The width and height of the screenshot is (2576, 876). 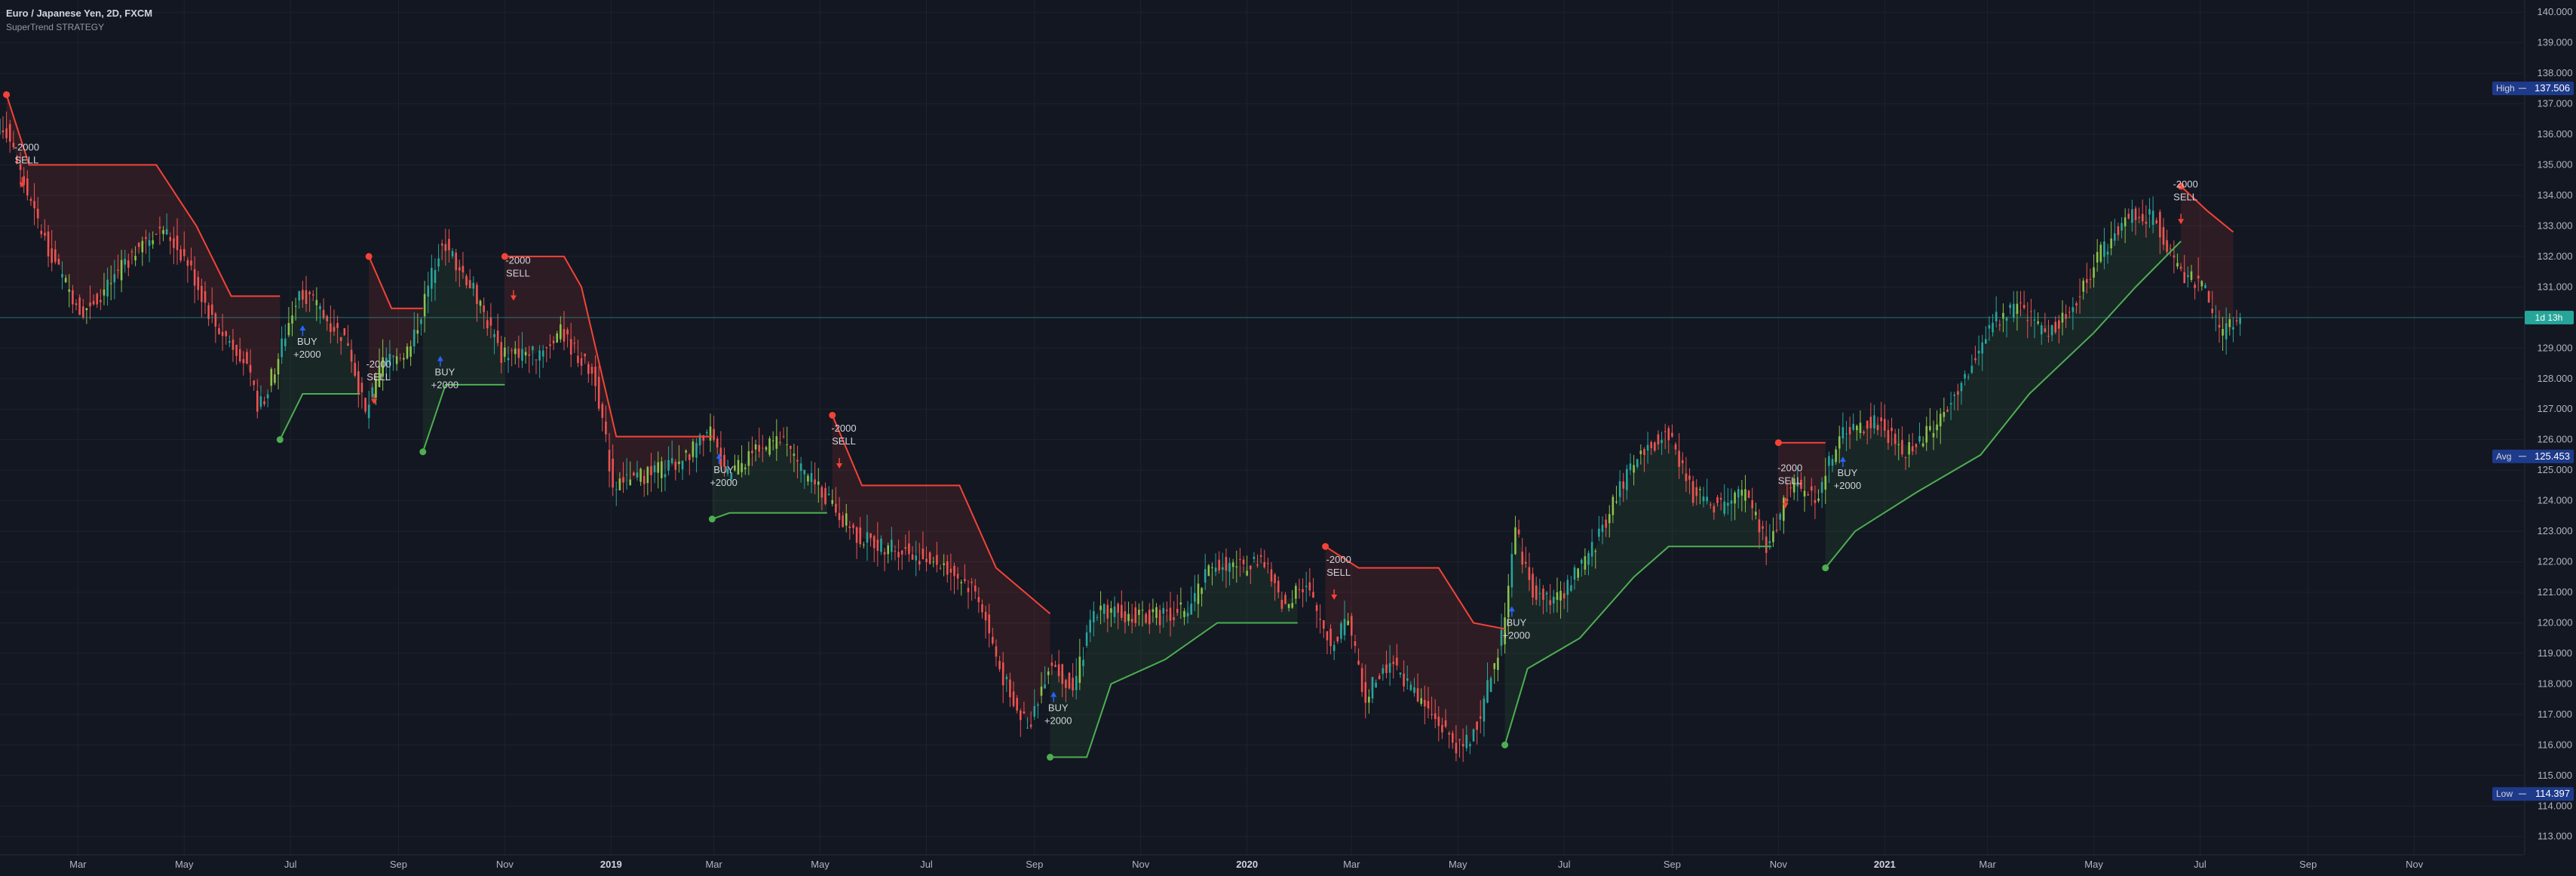 I want to click on low-level-badge-bg, so click(x=2533, y=794).